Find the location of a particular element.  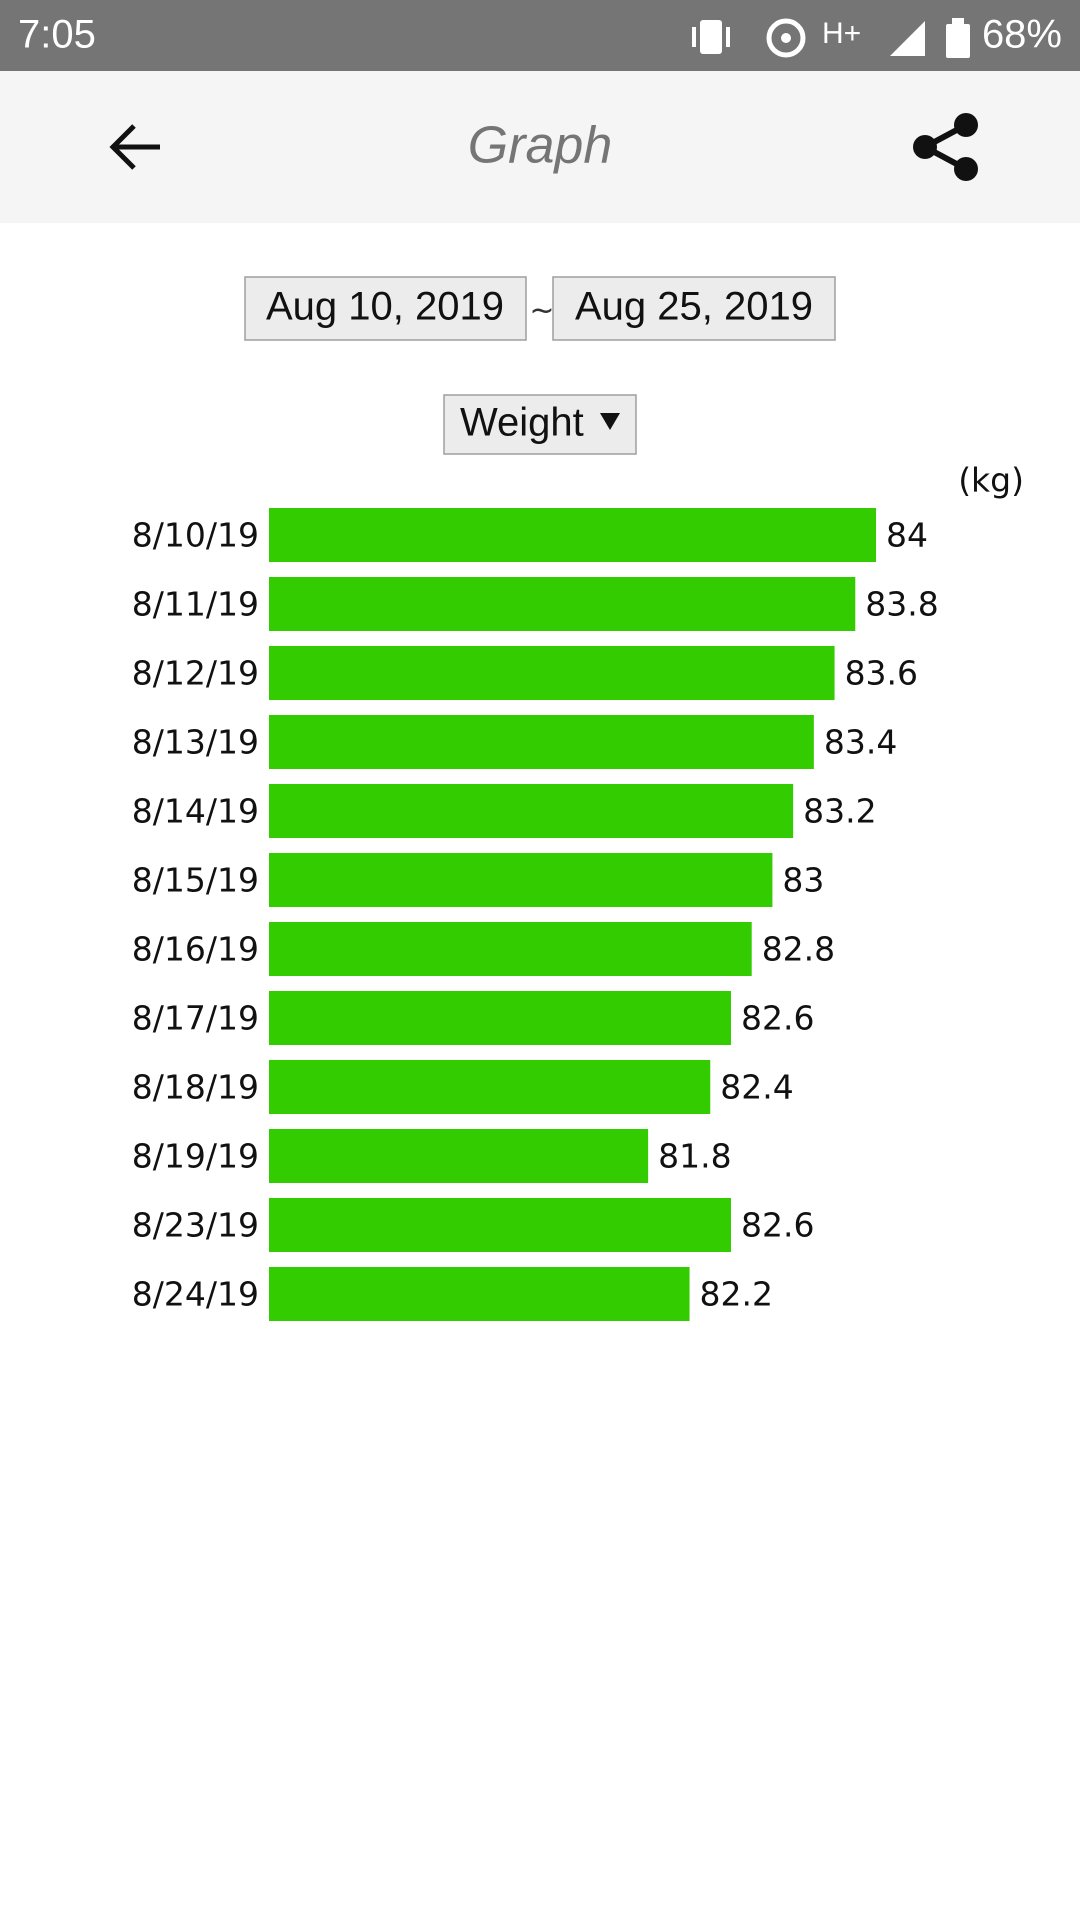

category-label: 8/23/19 is located at coordinates (195, 1225).